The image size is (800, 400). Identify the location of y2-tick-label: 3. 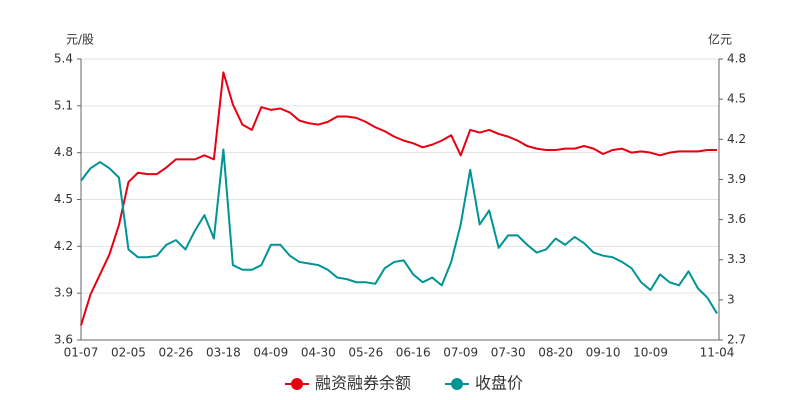
(731, 299).